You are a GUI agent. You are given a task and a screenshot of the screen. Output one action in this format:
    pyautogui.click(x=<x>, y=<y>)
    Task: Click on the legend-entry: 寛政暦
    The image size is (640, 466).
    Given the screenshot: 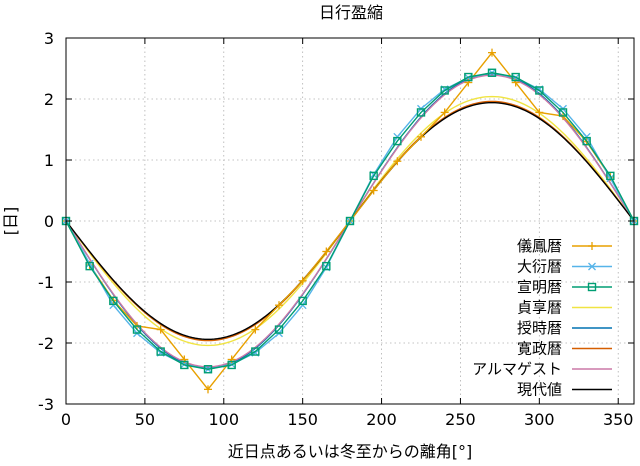 What is the action you would take?
    pyautogui.click(x=564, y=349)
    